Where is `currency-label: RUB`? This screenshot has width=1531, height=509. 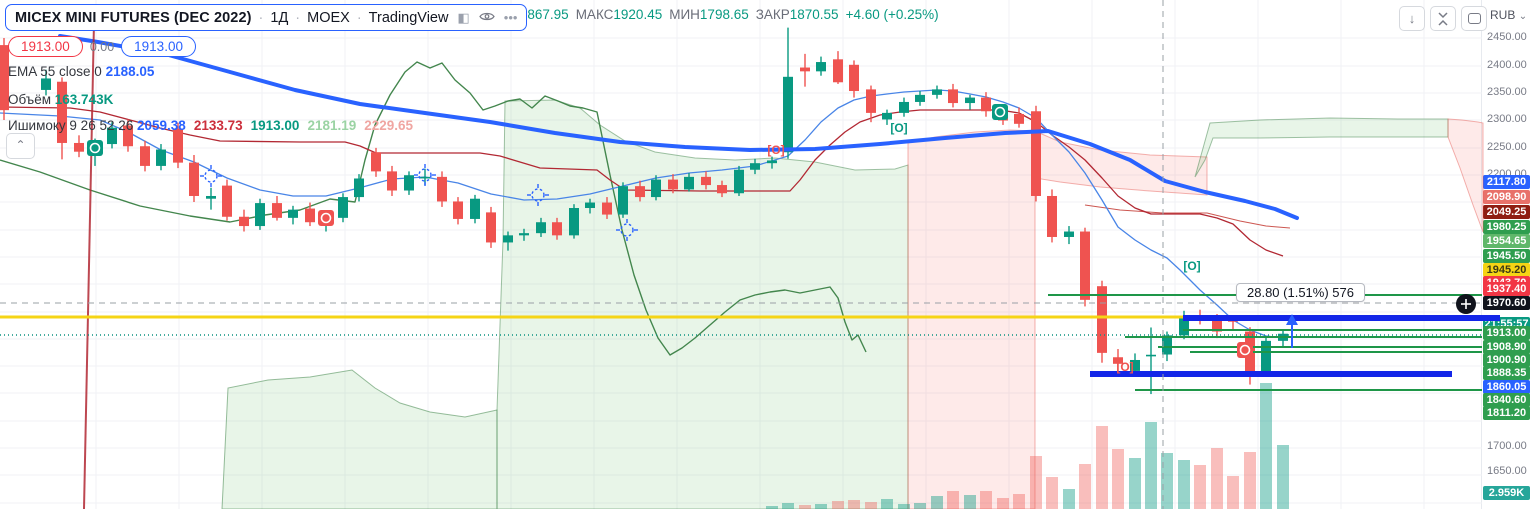
currency-label: RUB is located at coordinates (1503, 15).